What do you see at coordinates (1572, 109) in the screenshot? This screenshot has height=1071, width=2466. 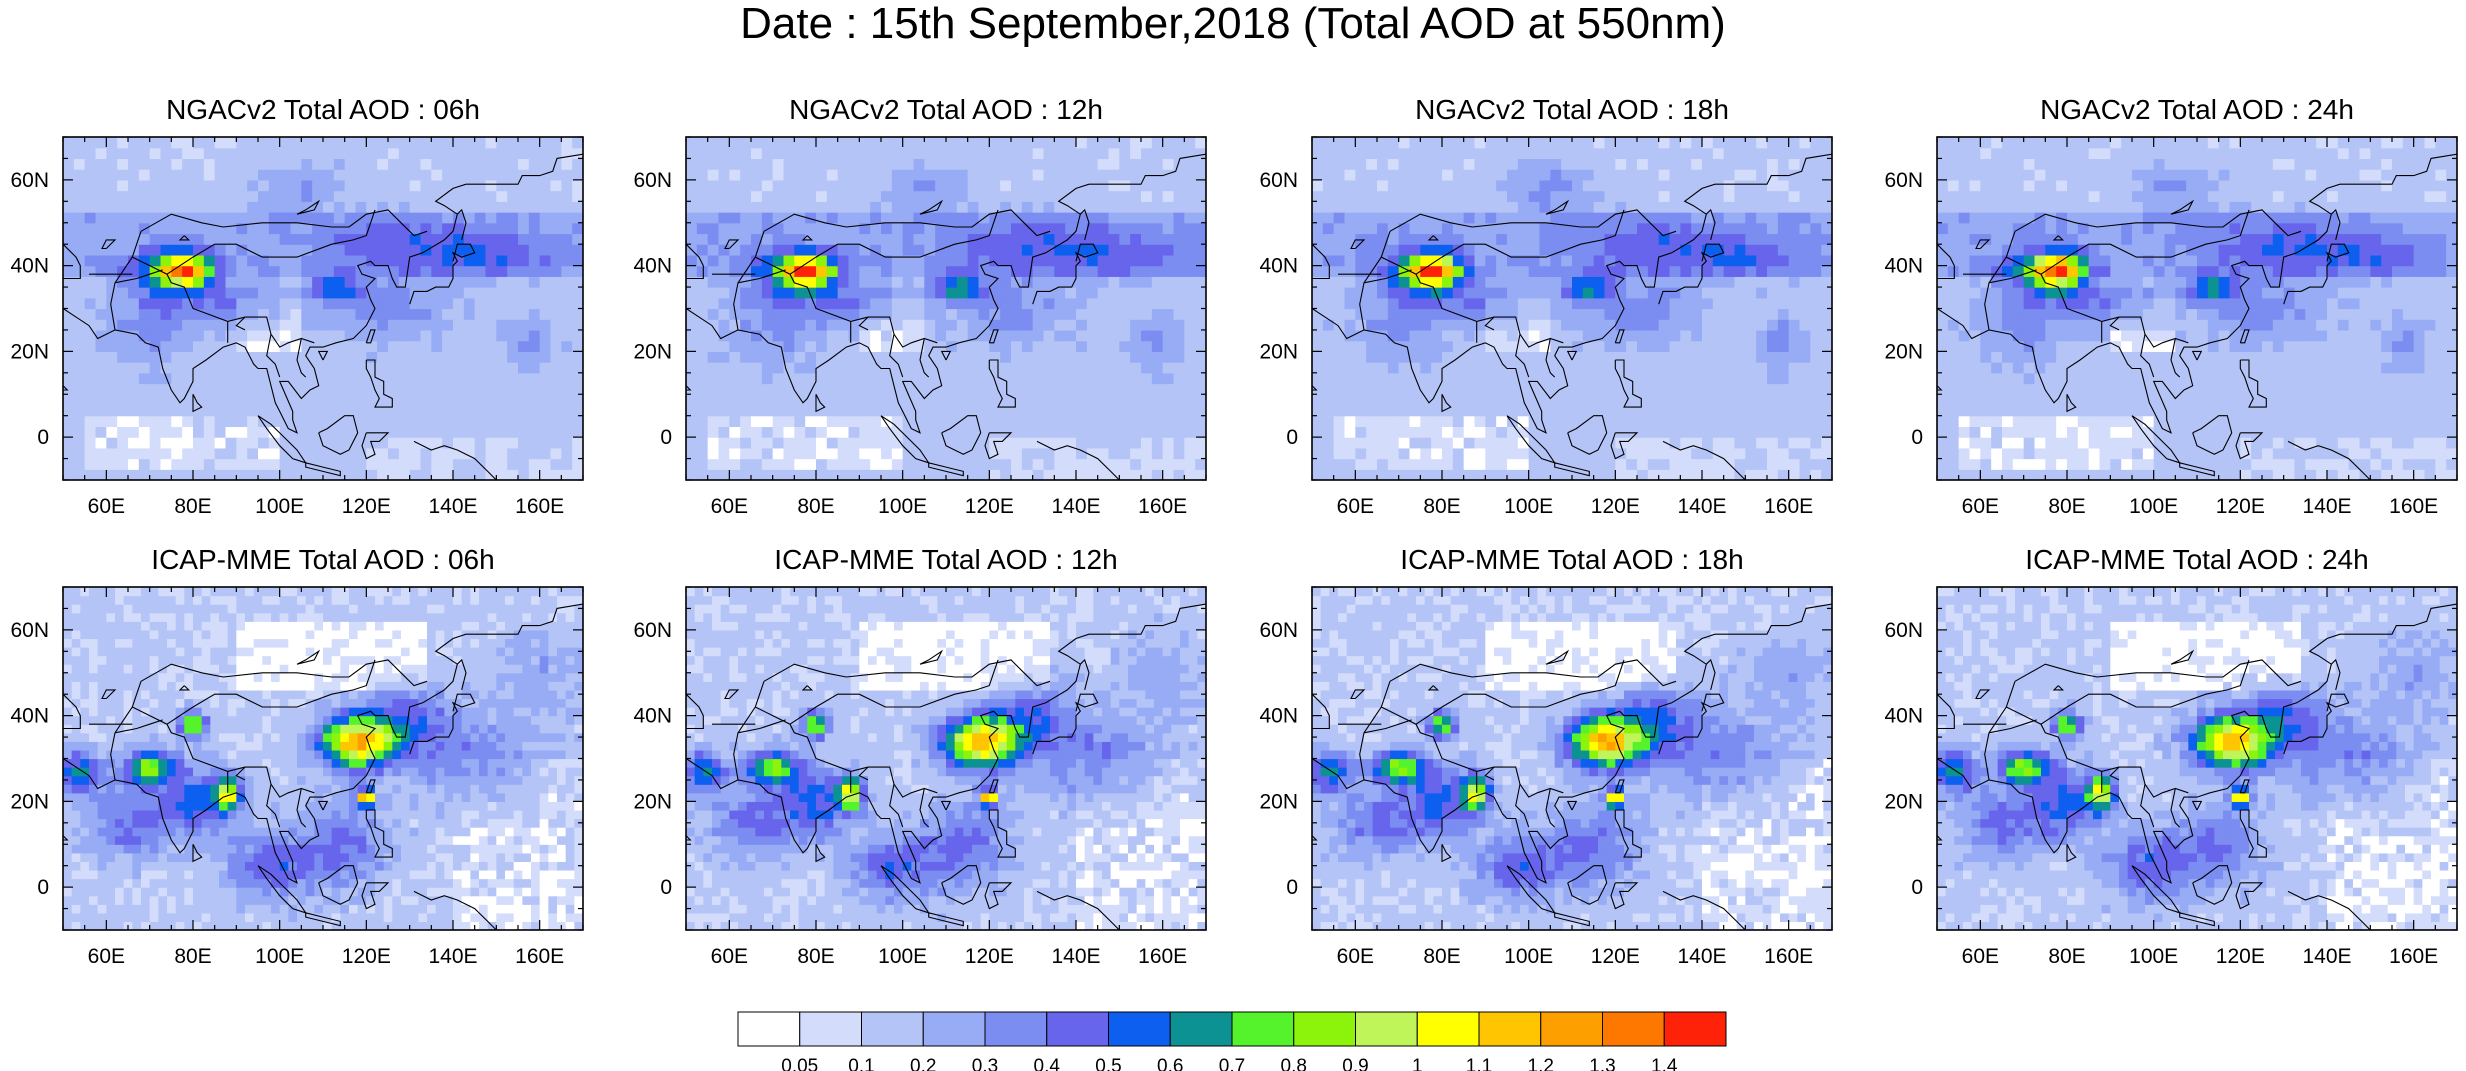 I see `panel-title: NGACv2 Total AOD : 18h` at bounding box center [1572, 109].